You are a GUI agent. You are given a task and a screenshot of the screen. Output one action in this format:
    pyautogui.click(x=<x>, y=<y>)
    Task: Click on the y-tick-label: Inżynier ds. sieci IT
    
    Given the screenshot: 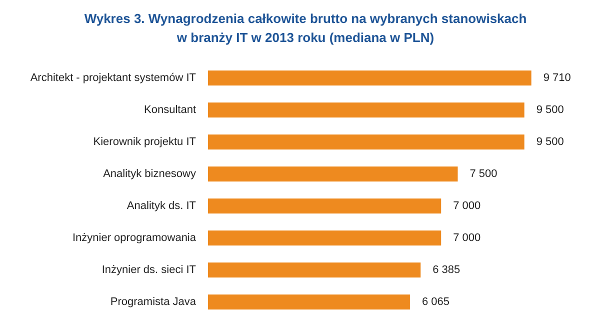 What is the action you would take?
    pyautogui.click(x=149, y=270)
    